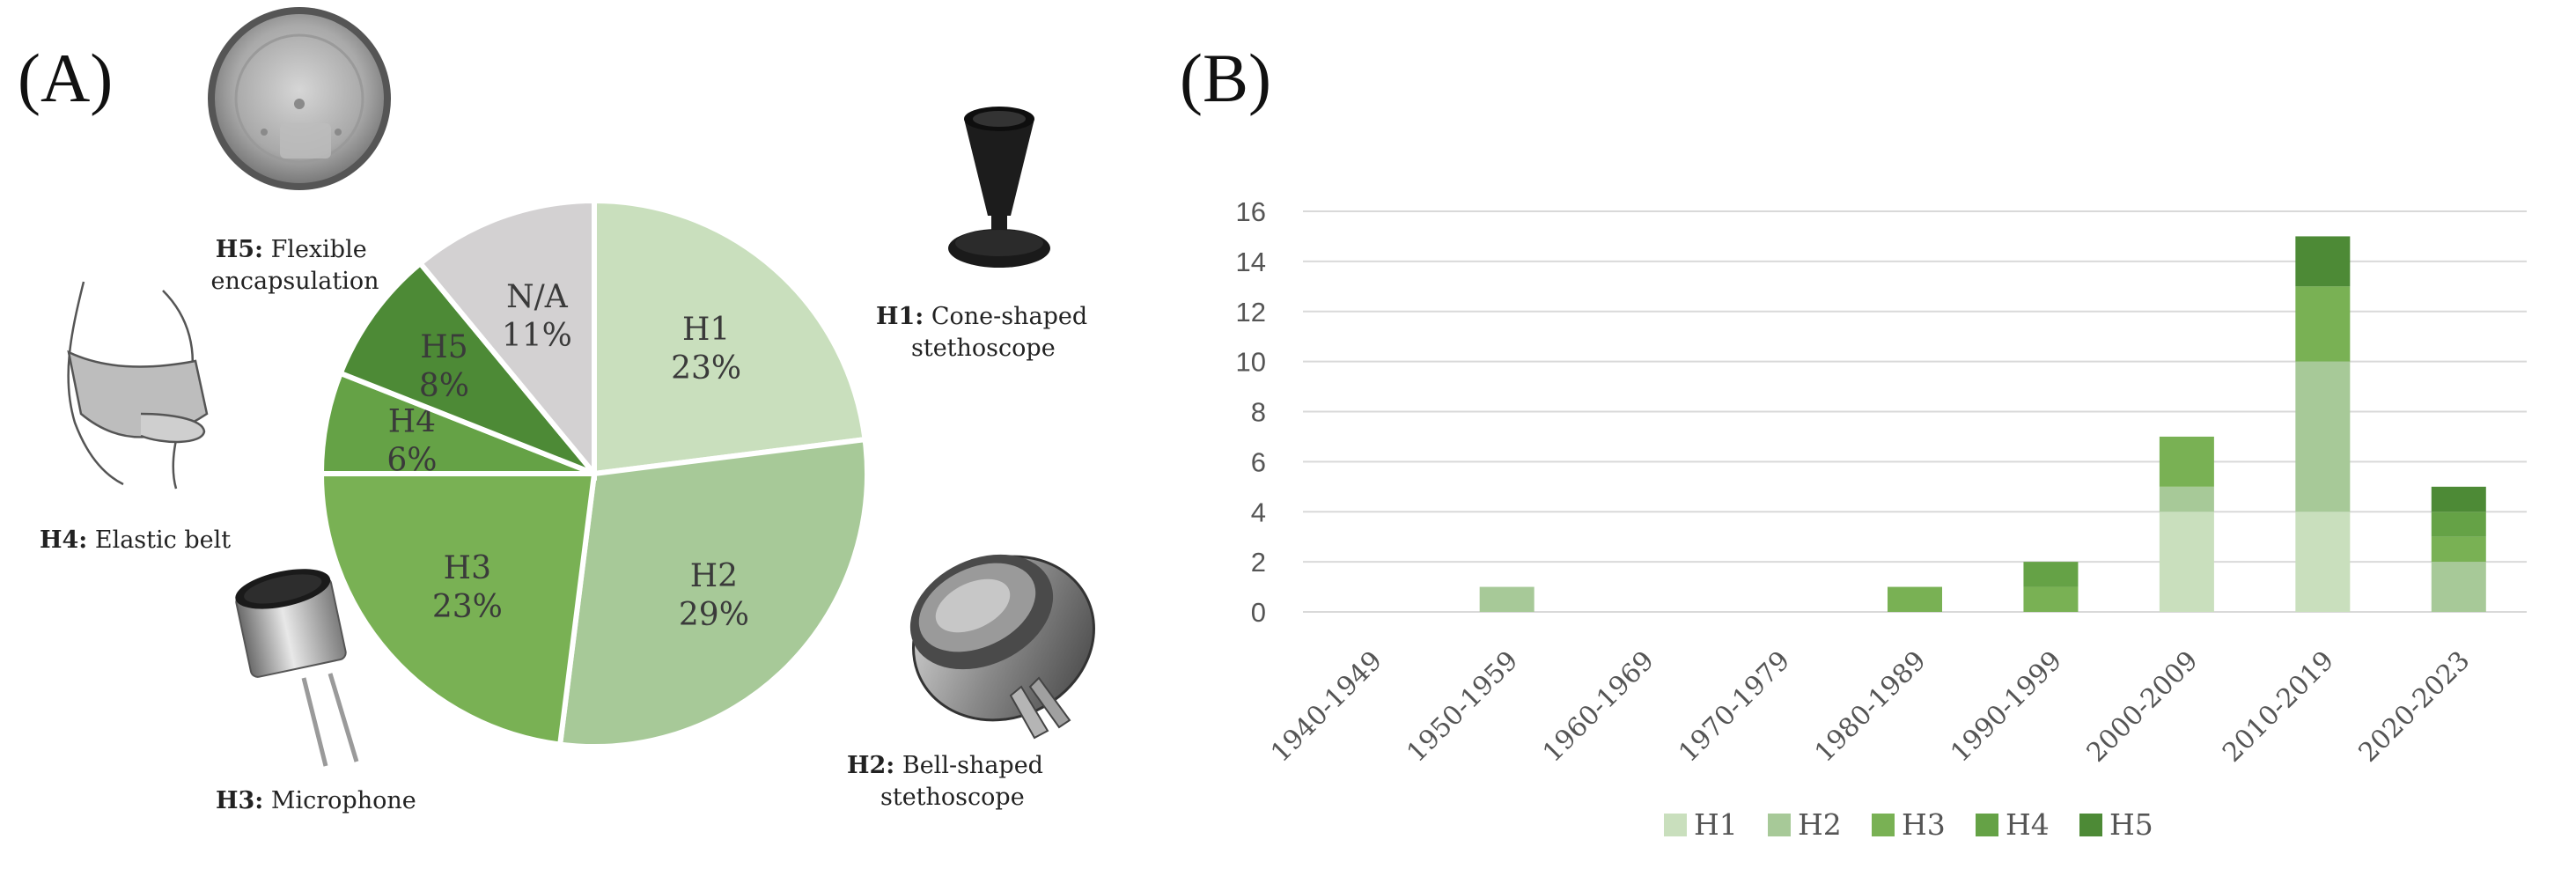 Image resolution: width=2576 pixels, height=869 pixels. I want to click on legend-swatch-h2, so click(1780, 825).